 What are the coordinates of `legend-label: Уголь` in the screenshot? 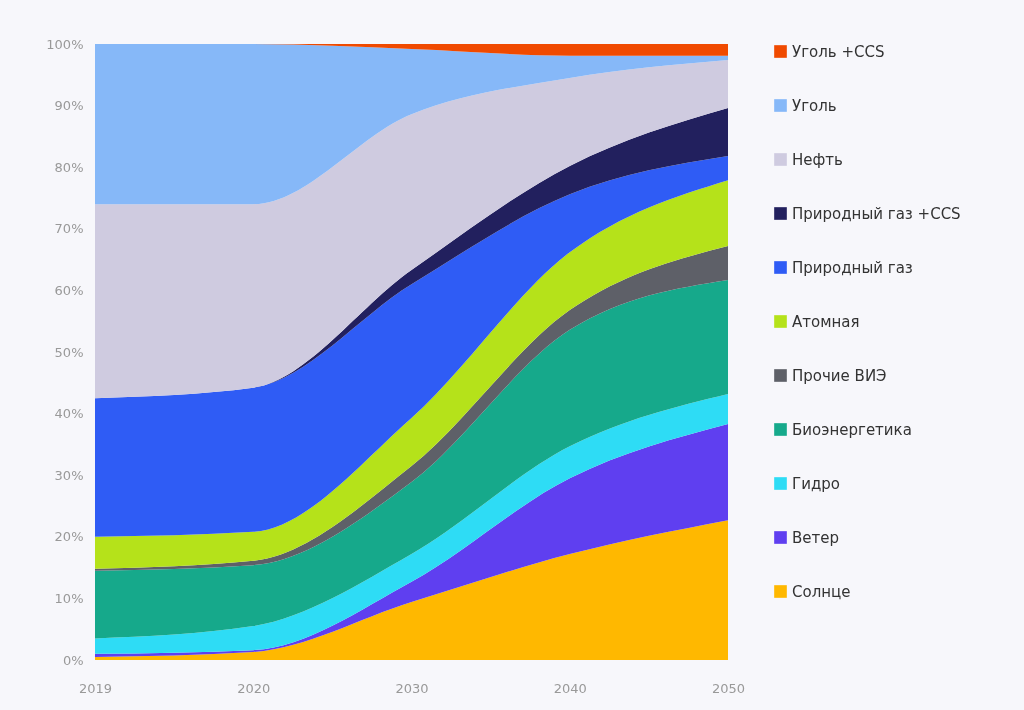 It's located at (814, 105).